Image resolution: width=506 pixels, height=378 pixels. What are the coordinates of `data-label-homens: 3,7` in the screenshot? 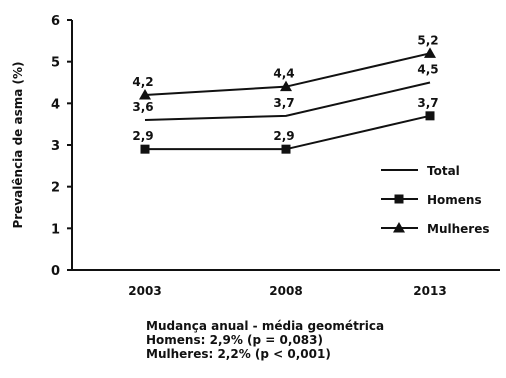 It's located at (427, 103).